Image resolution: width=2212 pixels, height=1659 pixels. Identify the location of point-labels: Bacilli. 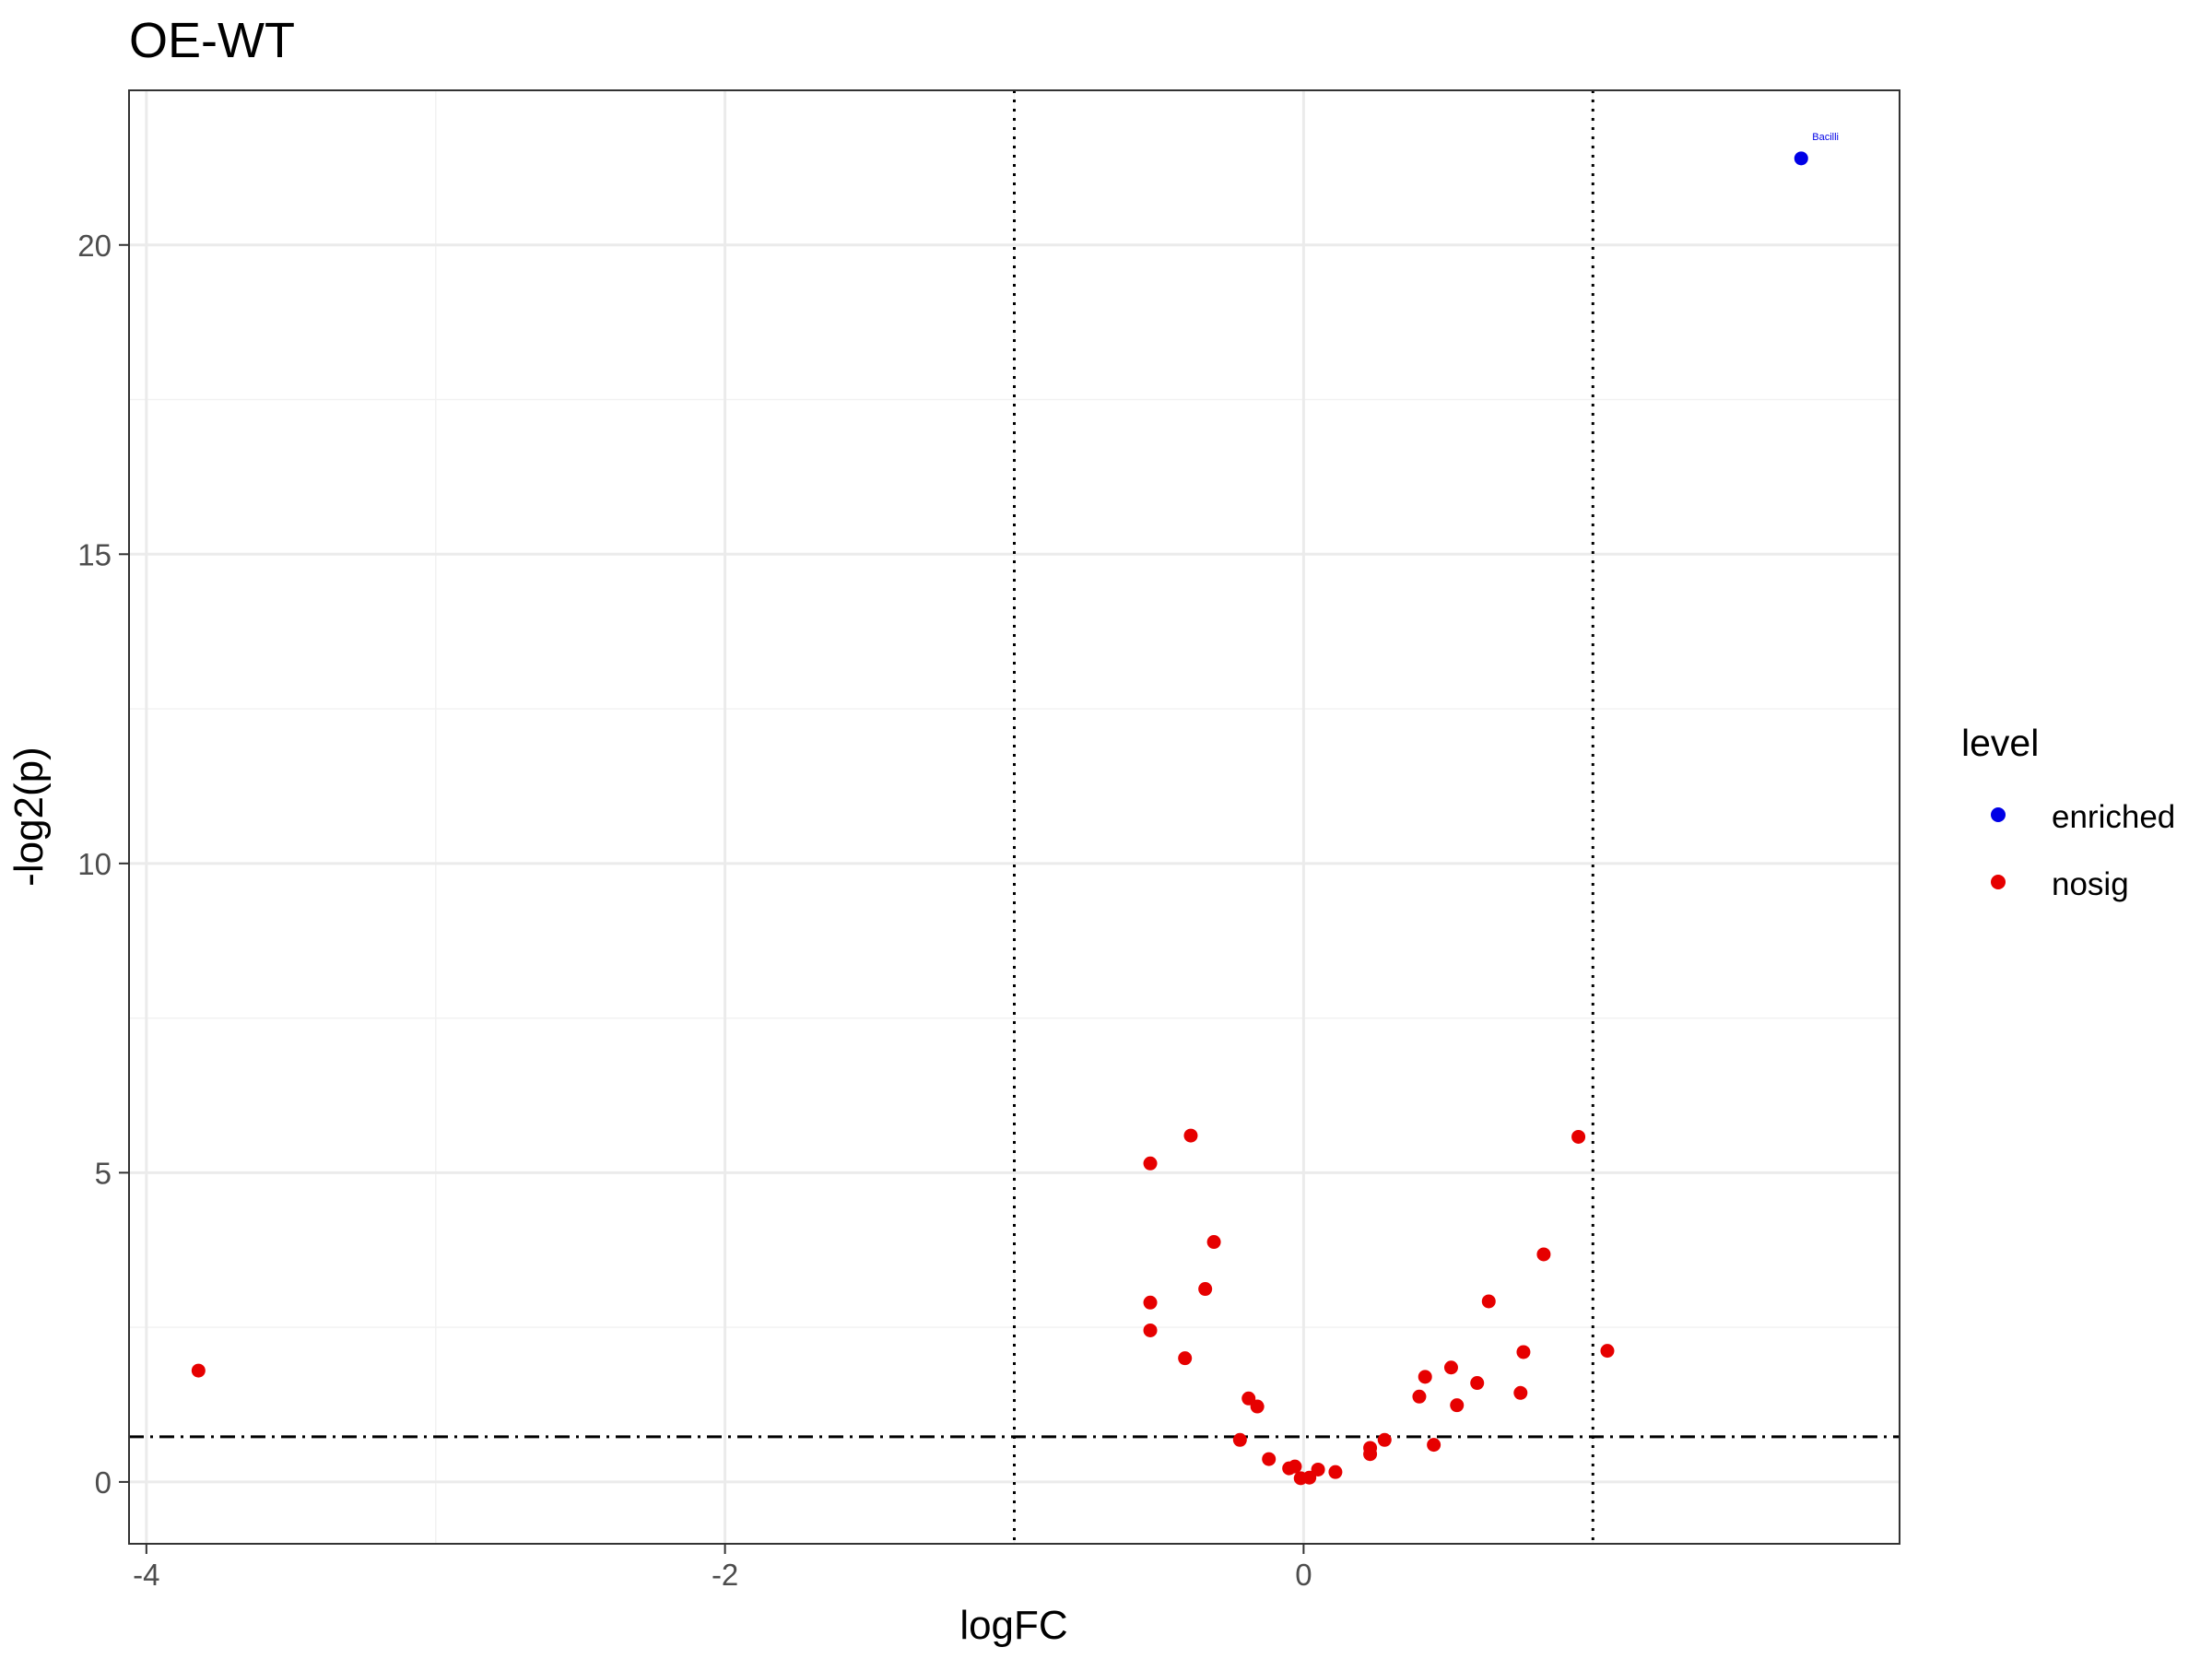
(1825, 137).